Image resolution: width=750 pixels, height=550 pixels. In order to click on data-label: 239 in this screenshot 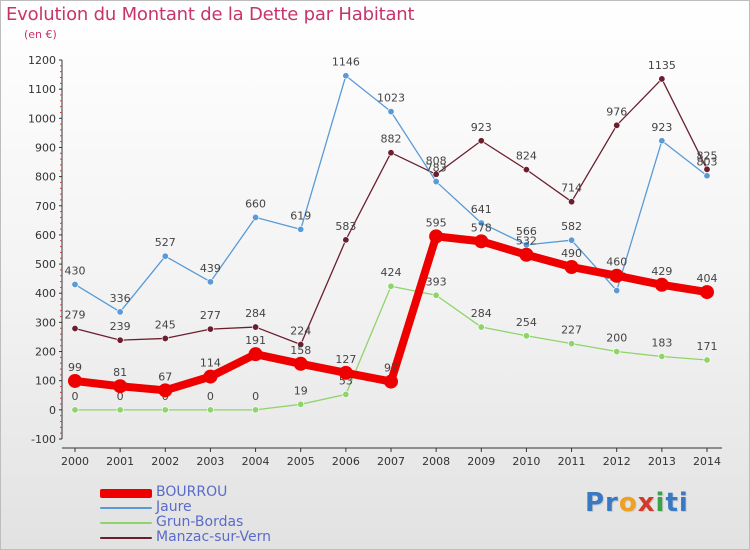, I will do `click(120, 326)`.